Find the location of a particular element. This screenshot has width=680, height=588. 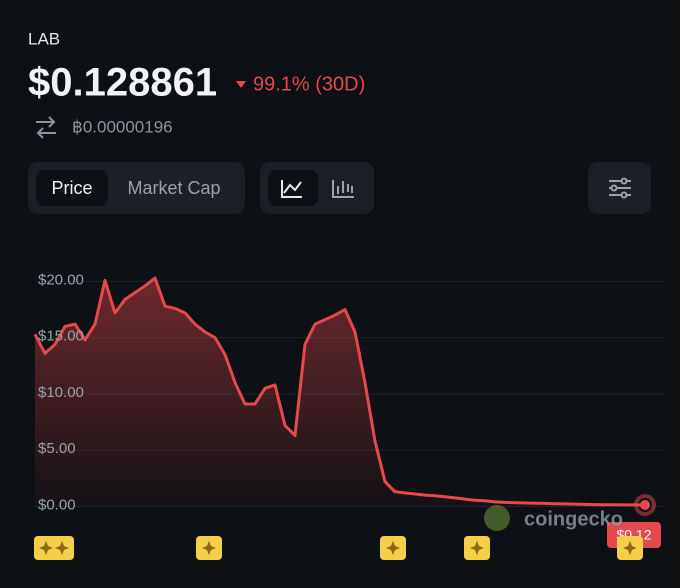

swap-icon is located at coordinates (46, 127).